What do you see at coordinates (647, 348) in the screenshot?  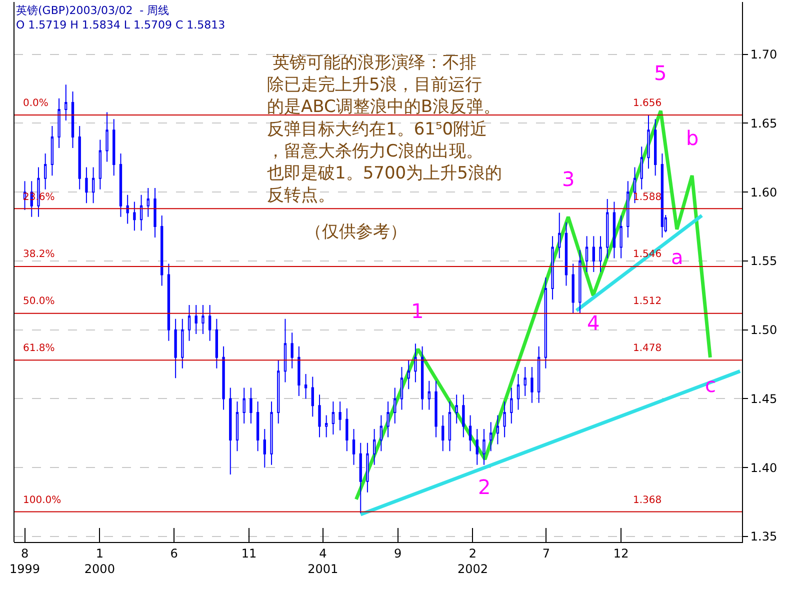 I see `ref-line-label: 1.478` at bounding box center [647, 348].